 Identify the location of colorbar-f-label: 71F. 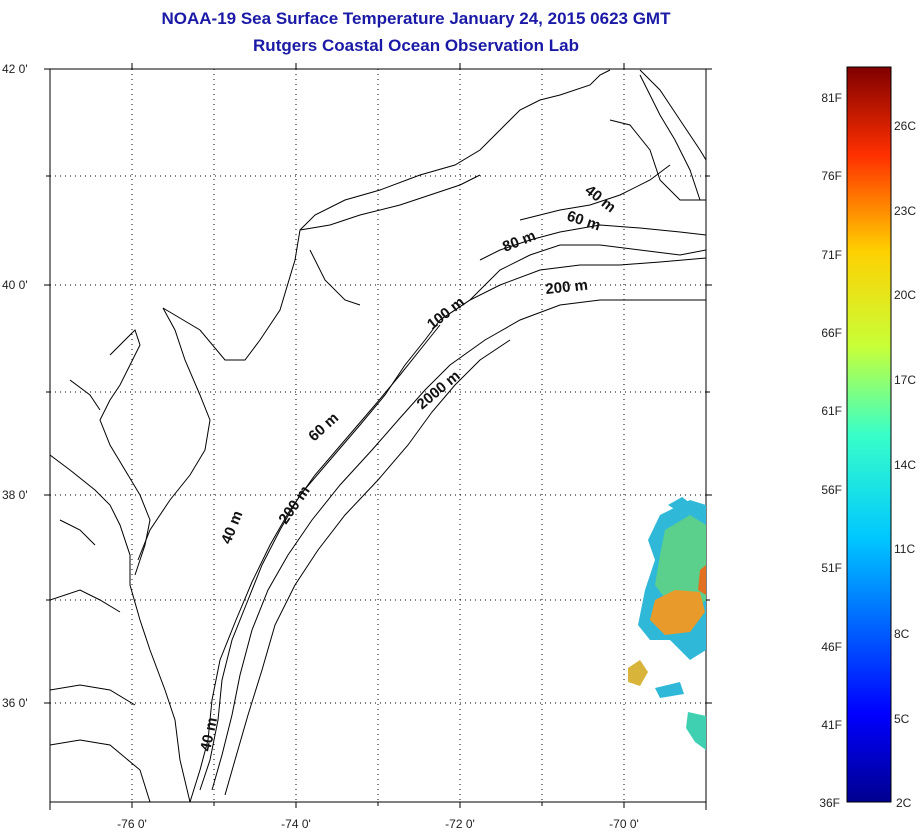
(831, 255).